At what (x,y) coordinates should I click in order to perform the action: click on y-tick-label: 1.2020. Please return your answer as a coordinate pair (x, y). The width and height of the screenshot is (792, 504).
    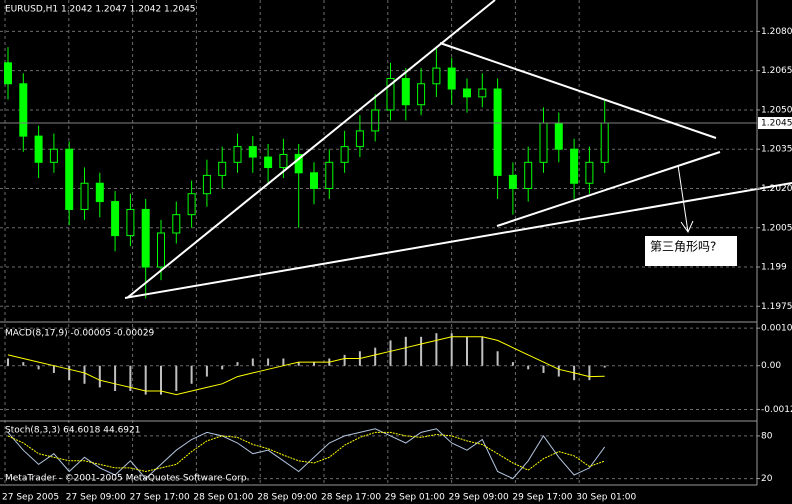
    Looking at the image, I should click on (776, 189).